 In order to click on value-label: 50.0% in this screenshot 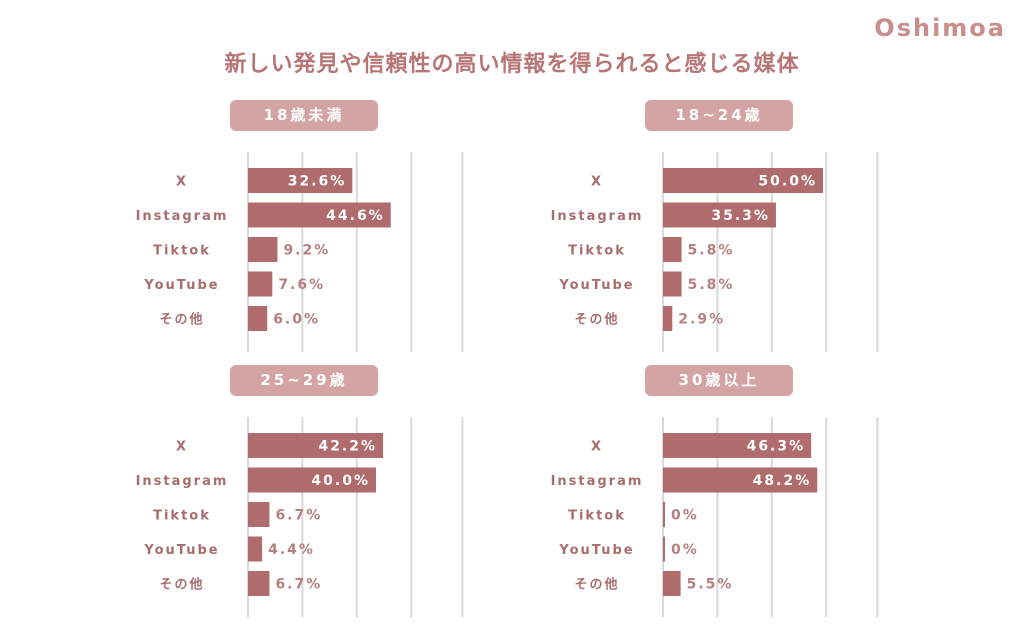, I will do `click(787, 182)`.